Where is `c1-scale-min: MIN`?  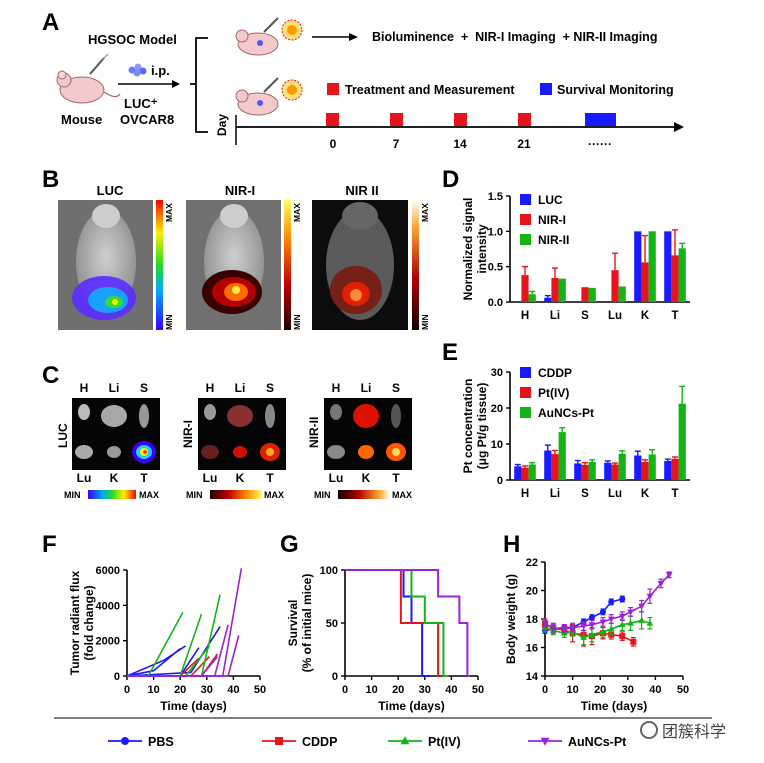 c1-scale-min: MIN is located at coordinates (72, 495).